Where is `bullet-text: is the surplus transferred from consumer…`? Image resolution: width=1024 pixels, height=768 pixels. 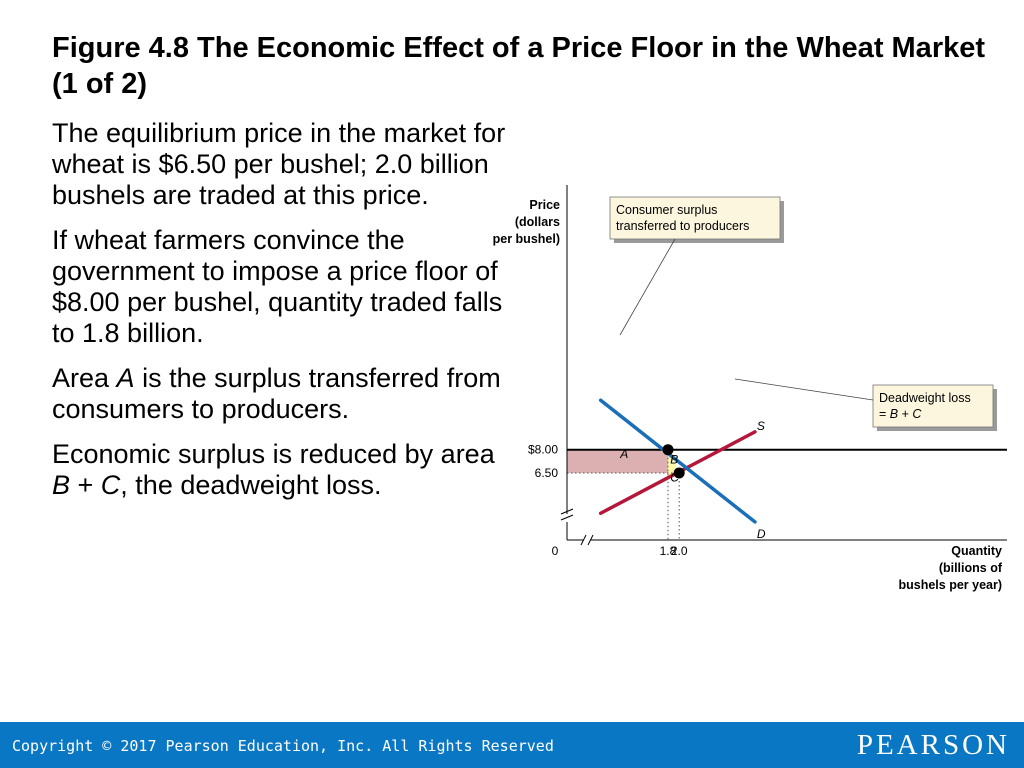 bullet-text: is the surplus transferred from consumer… is located at coordinates (276, 393).